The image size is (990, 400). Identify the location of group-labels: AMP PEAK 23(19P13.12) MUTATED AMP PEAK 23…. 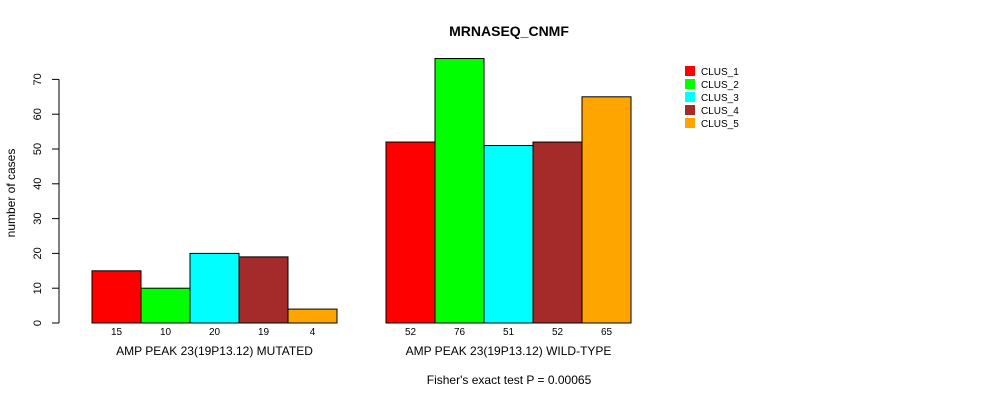
(363, 351).